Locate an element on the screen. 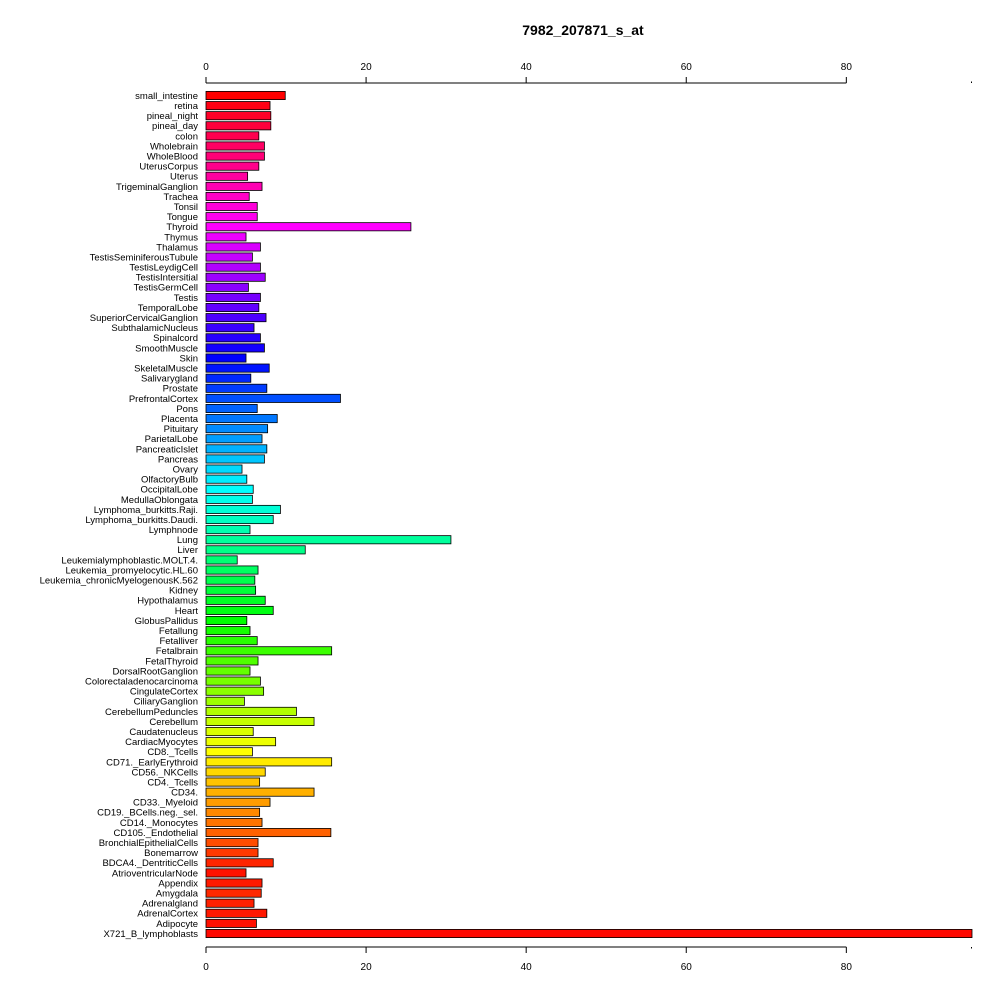 Image resolution: width=1000 pixels, height=1000 pixels. category-label: DorsalRootGanglion is located at coordinates (155, 671).